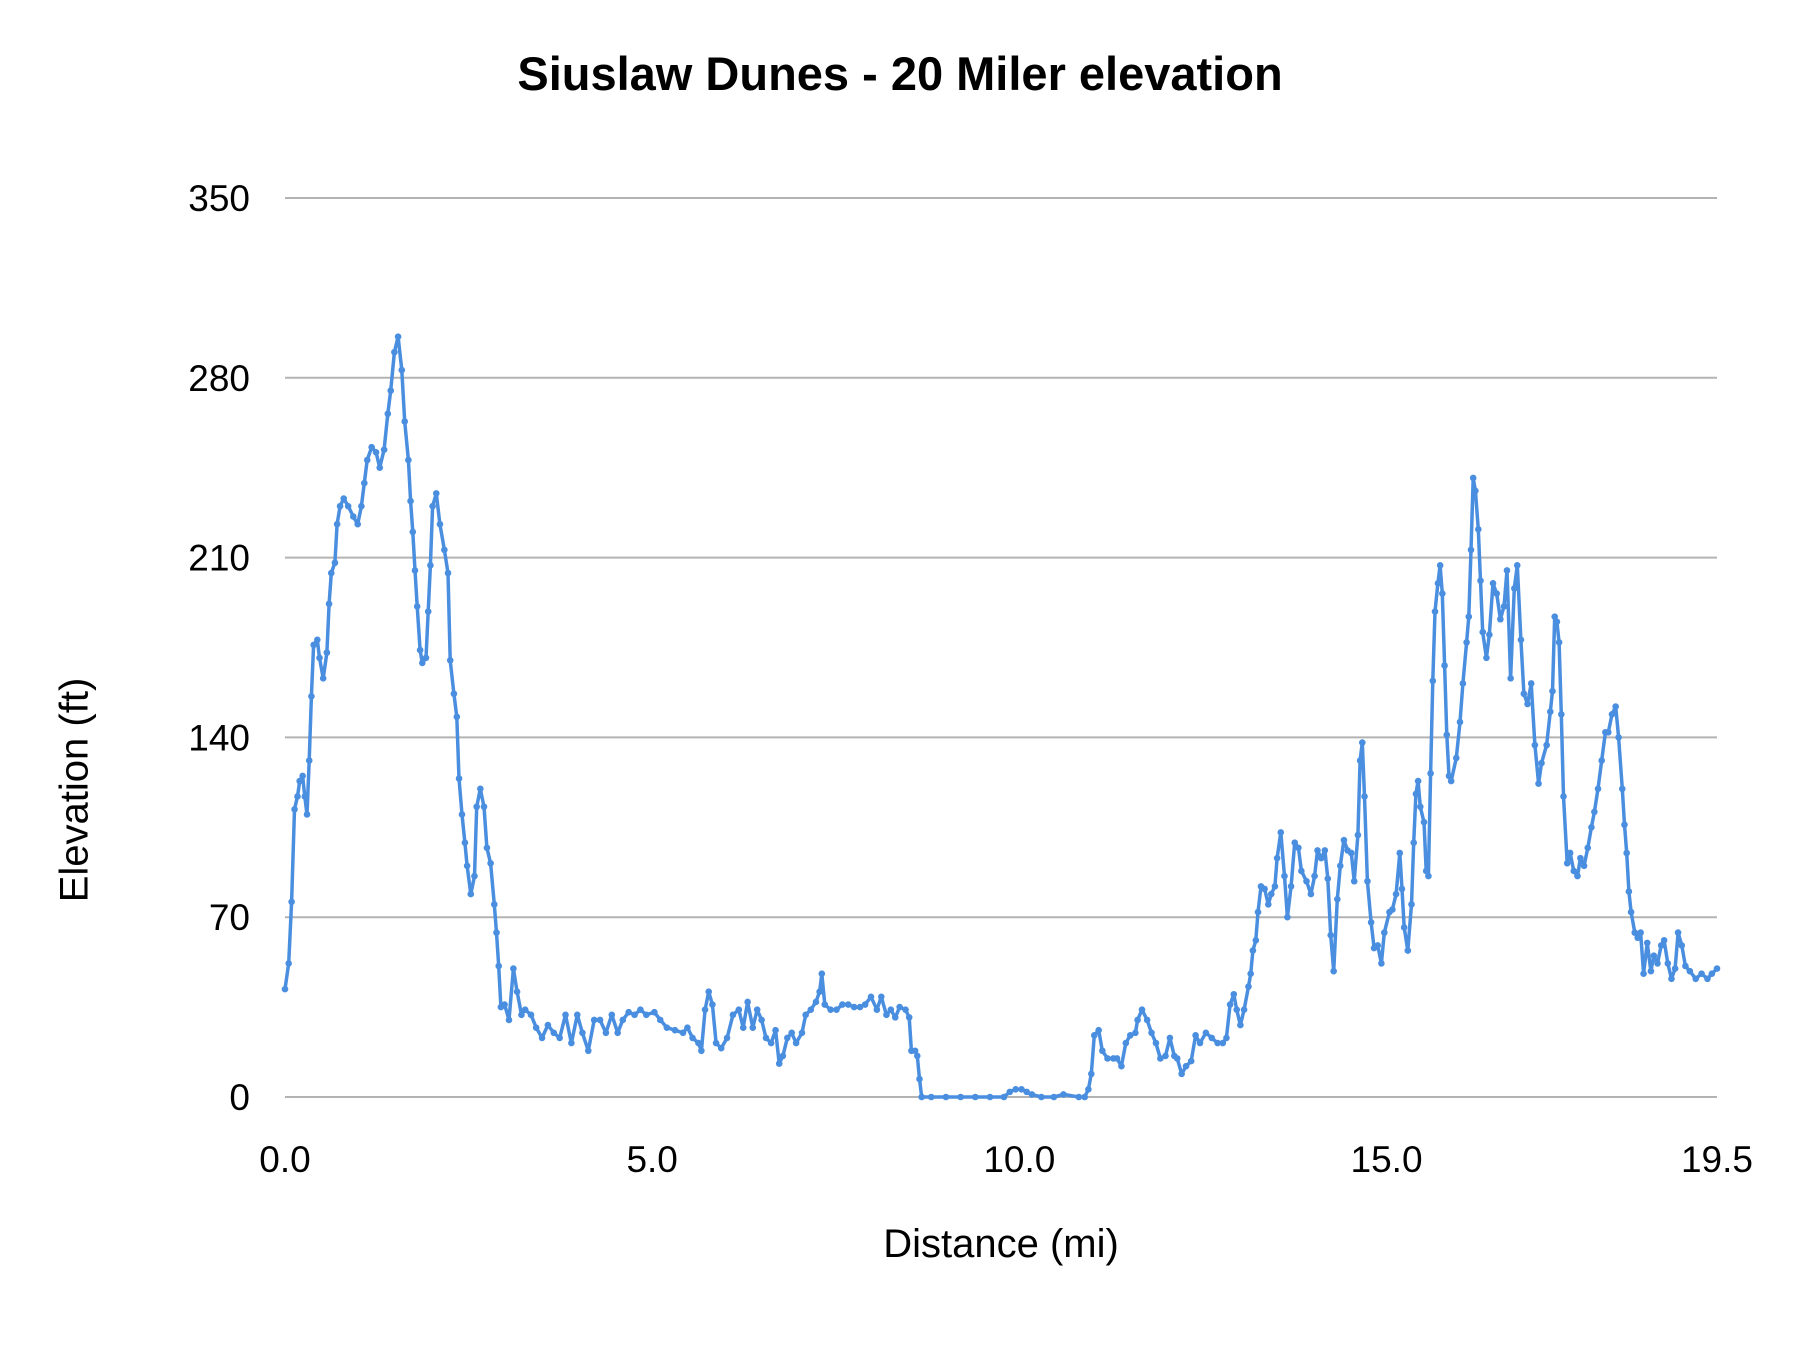 The width and height of the screenshot is (1800, 1350). What do you see at coordinates (1387, 1159) in the screenshot?
I see `x-tick-label: 15.0` at bounding box center [1387, 1159].